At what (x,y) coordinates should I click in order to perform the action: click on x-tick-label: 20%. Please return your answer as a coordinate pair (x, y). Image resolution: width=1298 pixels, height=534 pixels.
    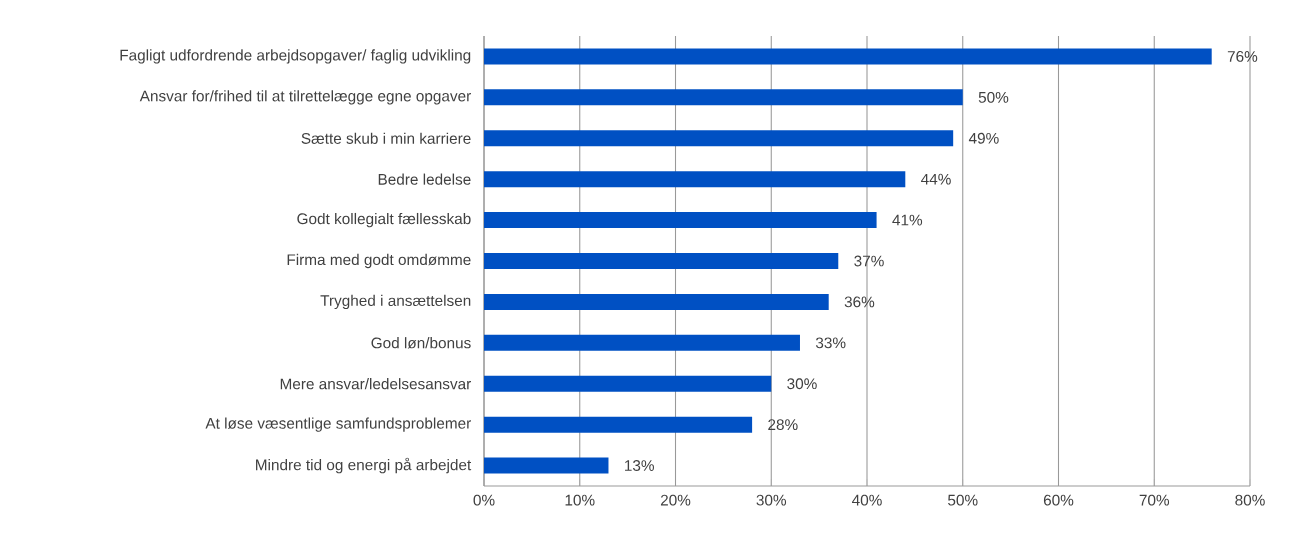
    Looking at the image, I should click on (675, 500).